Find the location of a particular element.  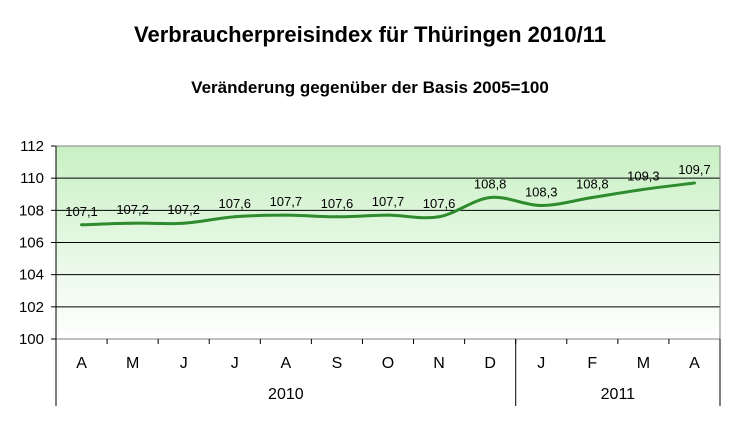

y-tick-label: 110 is located at coordinates (32, 178).